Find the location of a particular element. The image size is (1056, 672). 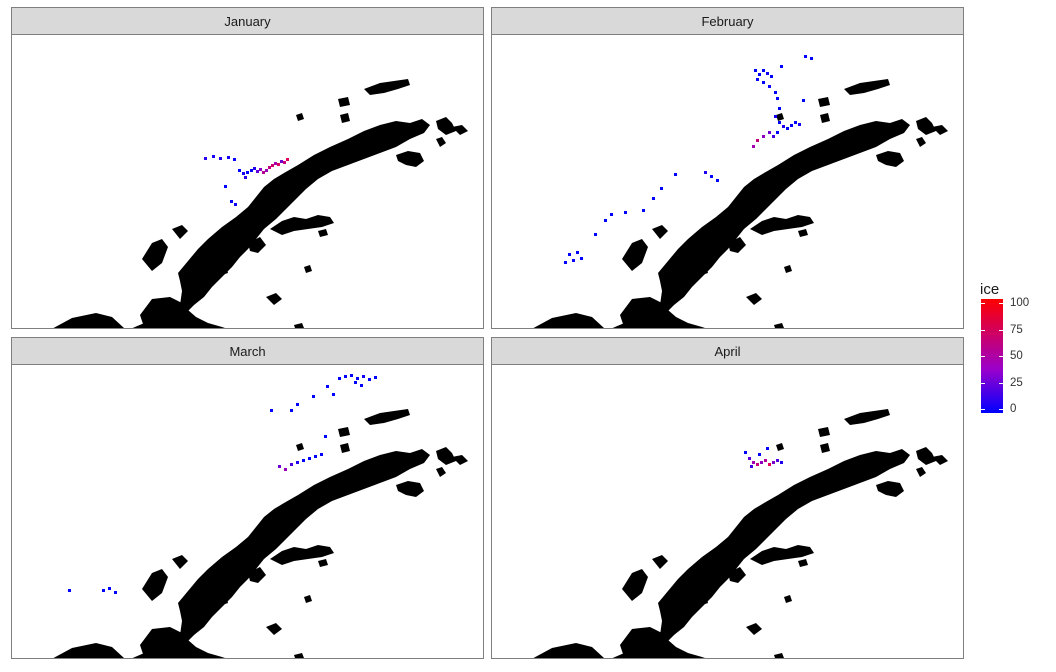

facet-strip: February is located at coordinates (727, 21).